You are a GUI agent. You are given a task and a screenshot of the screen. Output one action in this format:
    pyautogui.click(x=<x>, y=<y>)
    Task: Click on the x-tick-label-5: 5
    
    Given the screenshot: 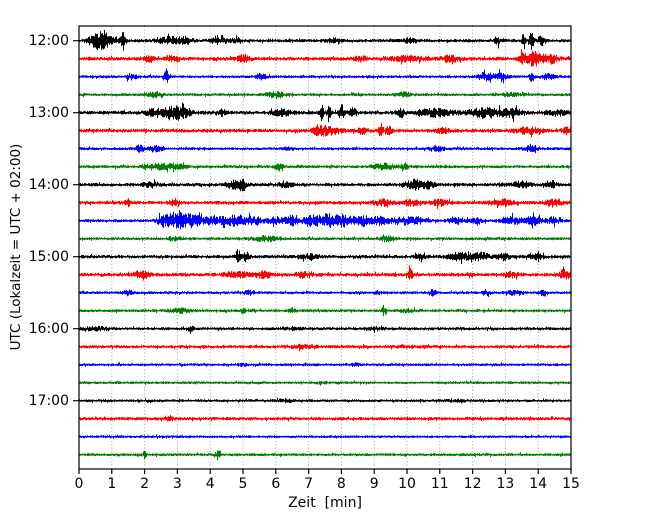 What is the action you would take?
    pyautogui.click(x=243, y=484)
    